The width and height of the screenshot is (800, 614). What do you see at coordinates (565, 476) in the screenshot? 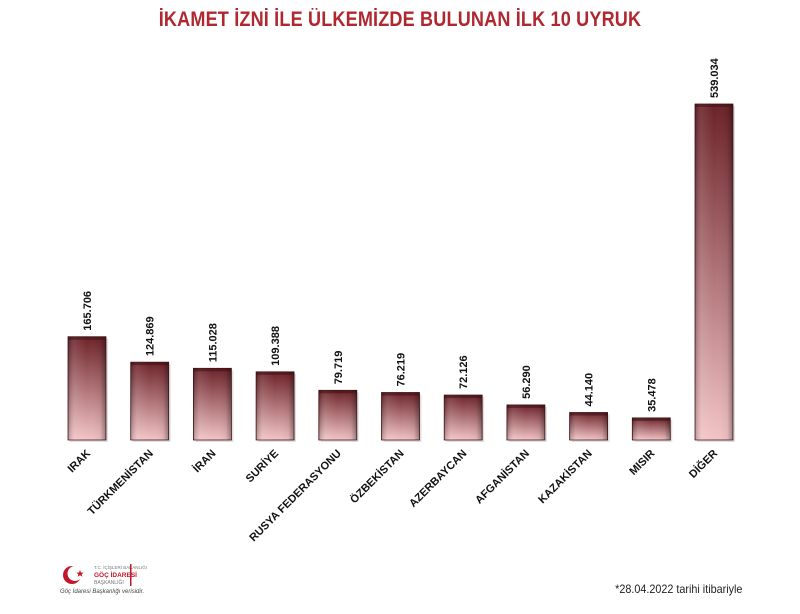
I see `category-label-9: KAZAKİSTAN` at bounding box center [565, 476].